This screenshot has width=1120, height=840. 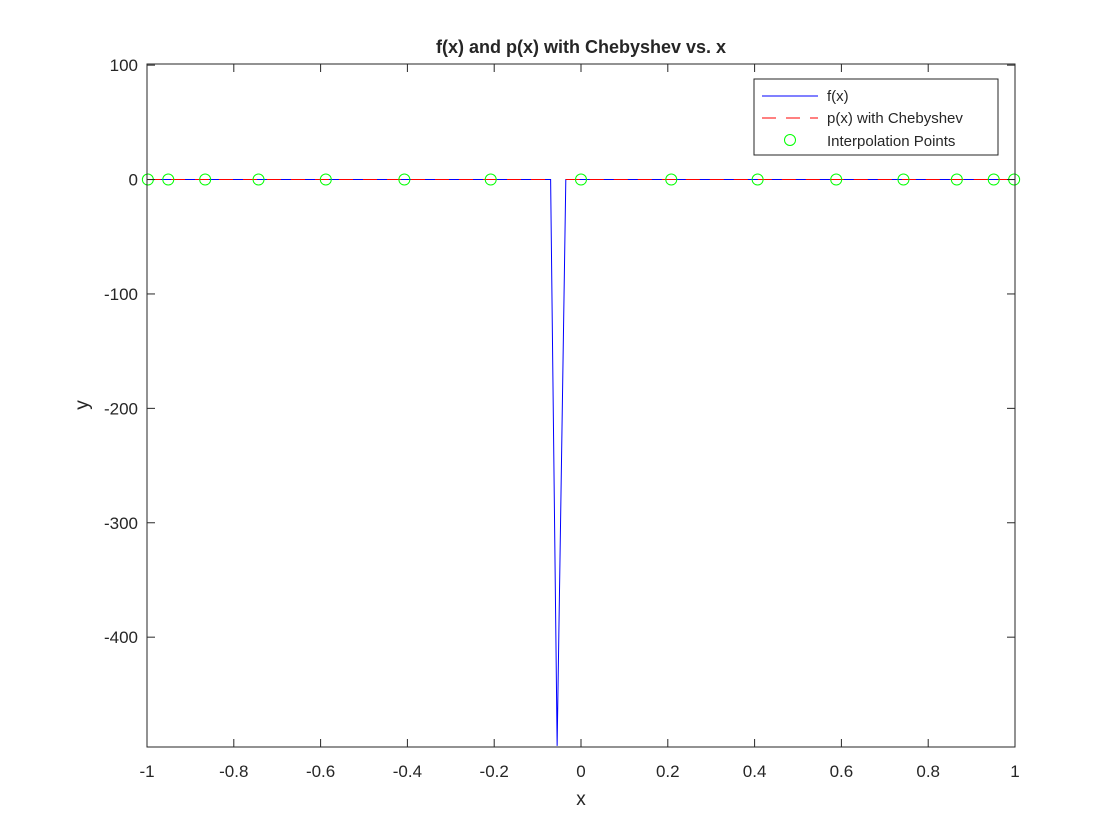 I want to click on legend-entry-p: p(x) with Chebyshev, so click(x=862, y=118).